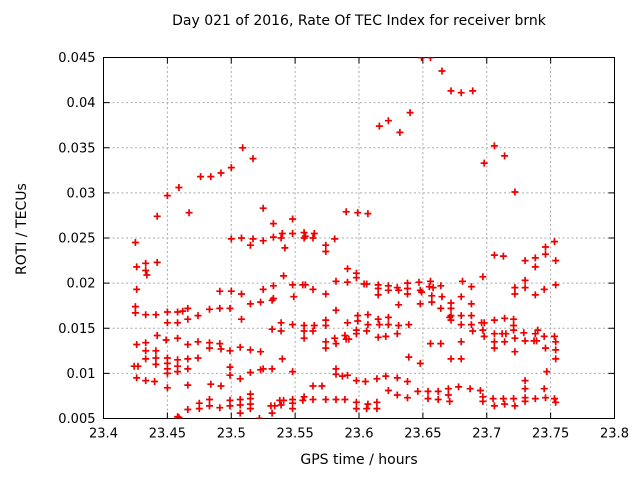 The width and height of the screenshot is (640, 480). Describe the element at coordinates (76, 419) in the screenshot. I see `y-tick-label: 0.005` at that location.